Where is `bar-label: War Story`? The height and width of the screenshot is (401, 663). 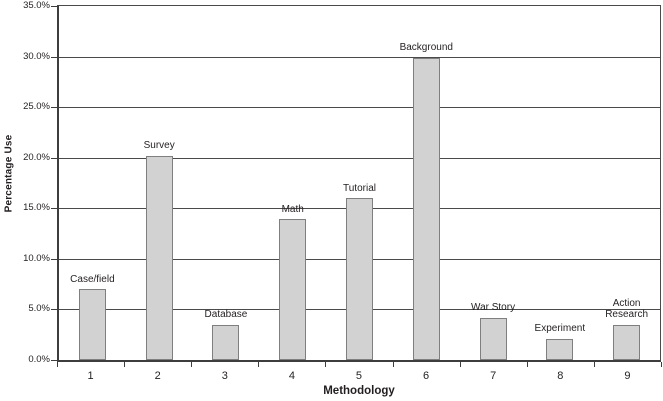
bar-label: War Story is located at coordinates (493, 308).